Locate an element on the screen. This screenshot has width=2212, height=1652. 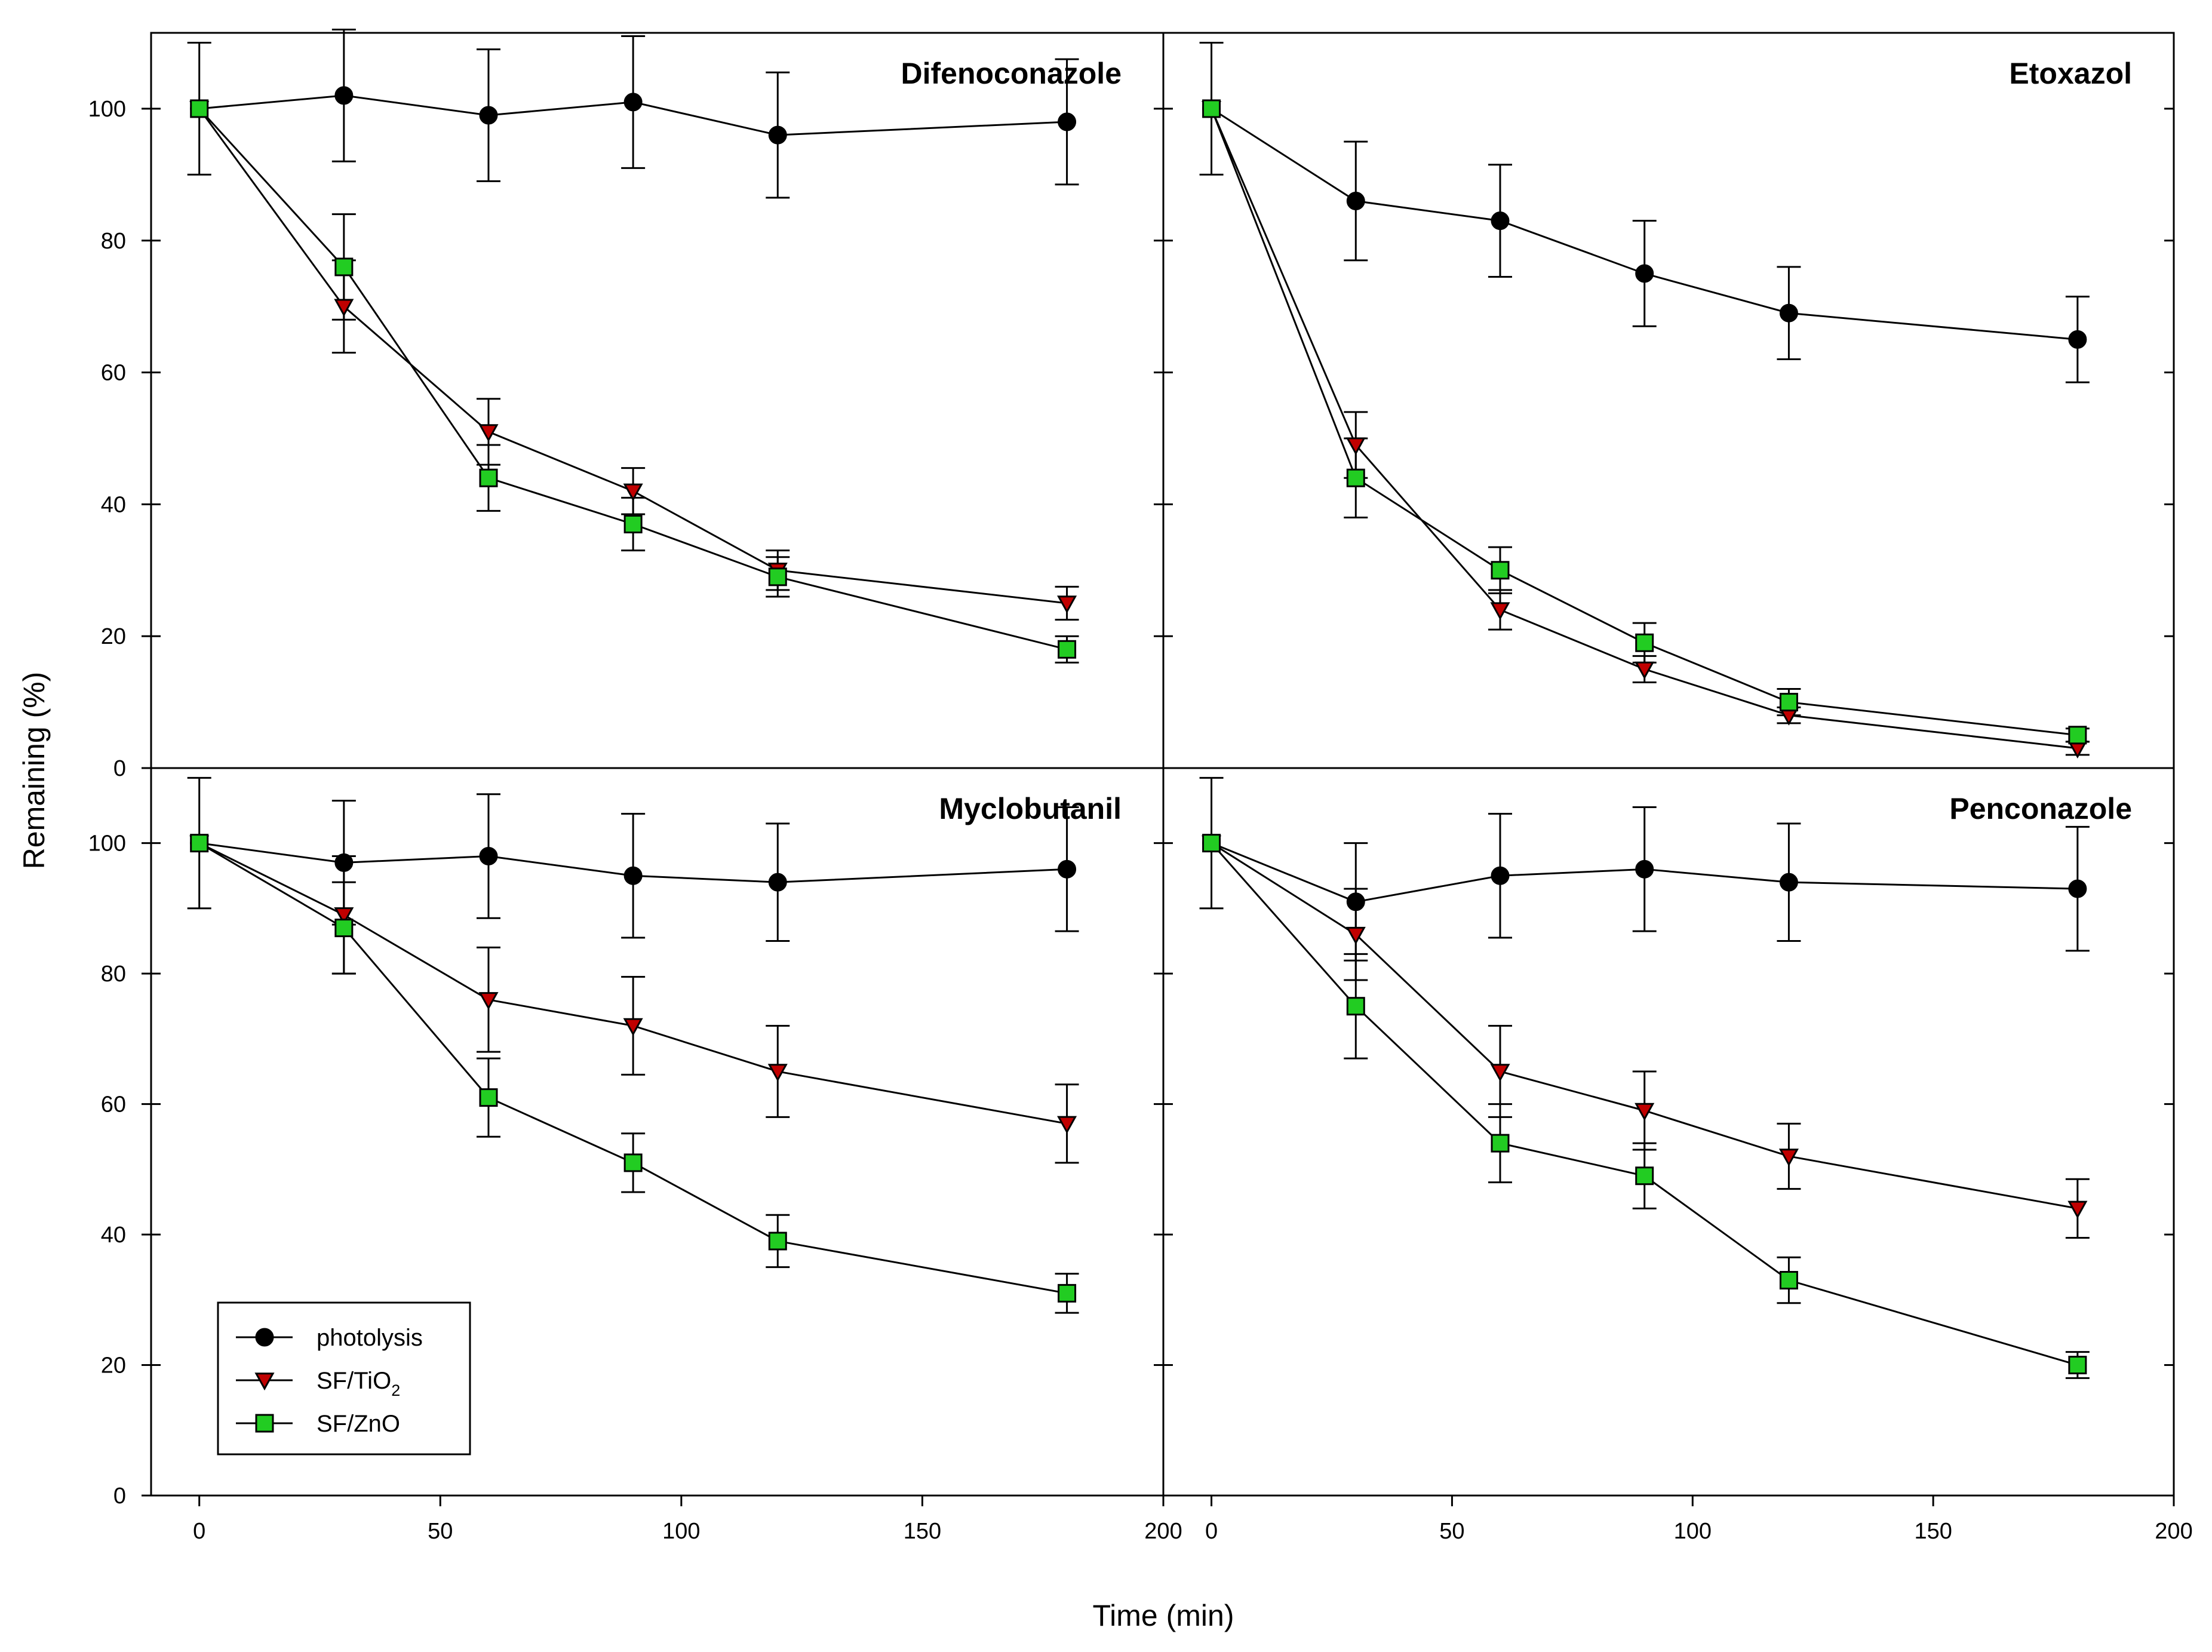
legend-marker-zno is located at coordinates (264, 1423).